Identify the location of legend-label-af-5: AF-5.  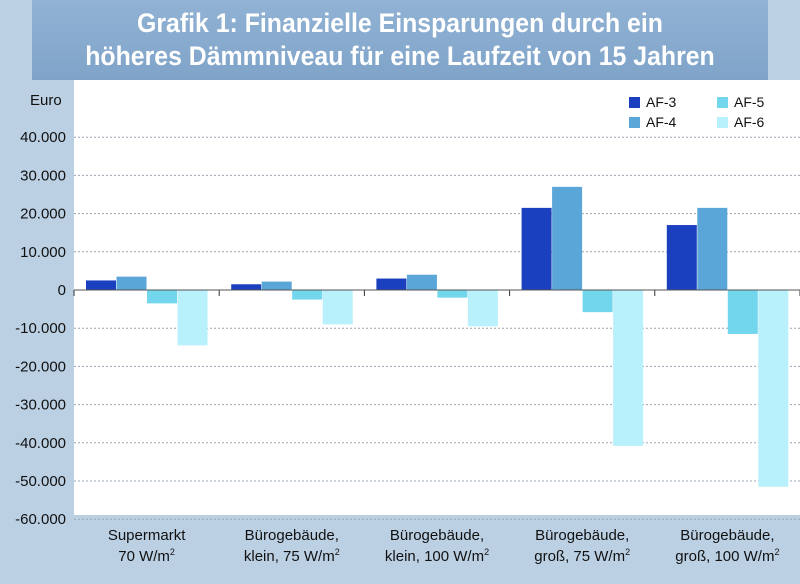
(749, 102).